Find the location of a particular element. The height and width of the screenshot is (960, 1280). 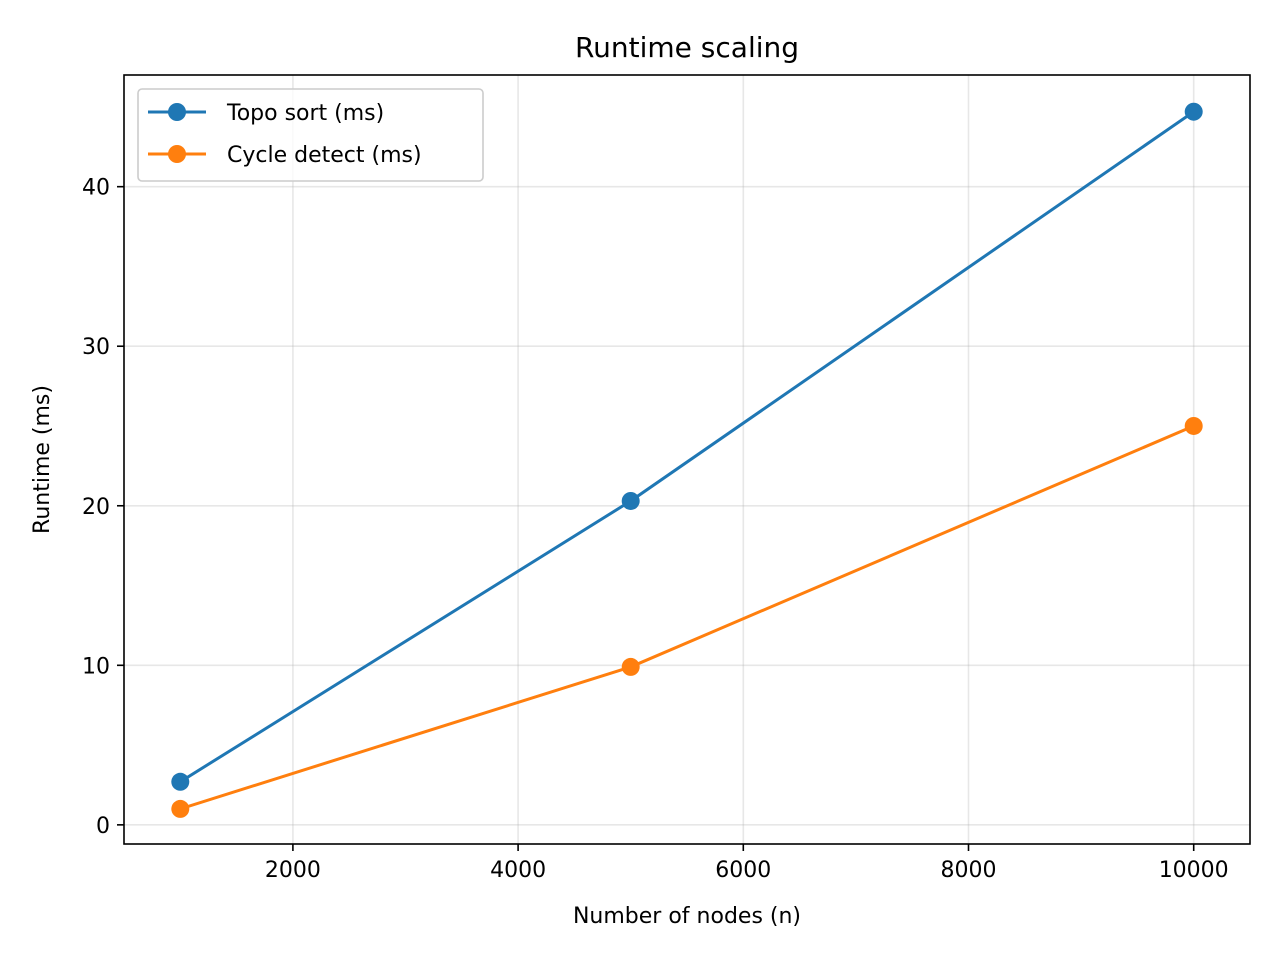

legend-label: Topo sort (ms) is located at coordinates (305, 113).